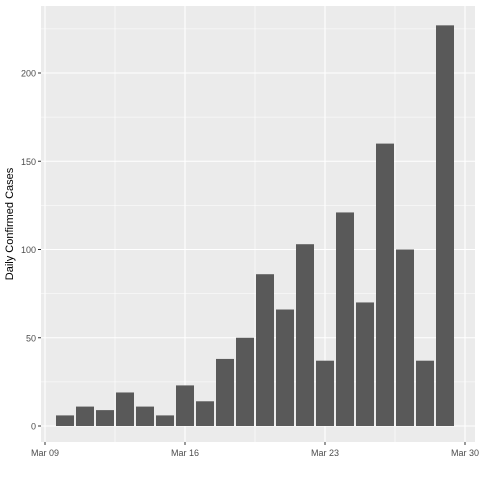  I want to click on y-axis: 0 50 100 150 200, so click(31, 250).